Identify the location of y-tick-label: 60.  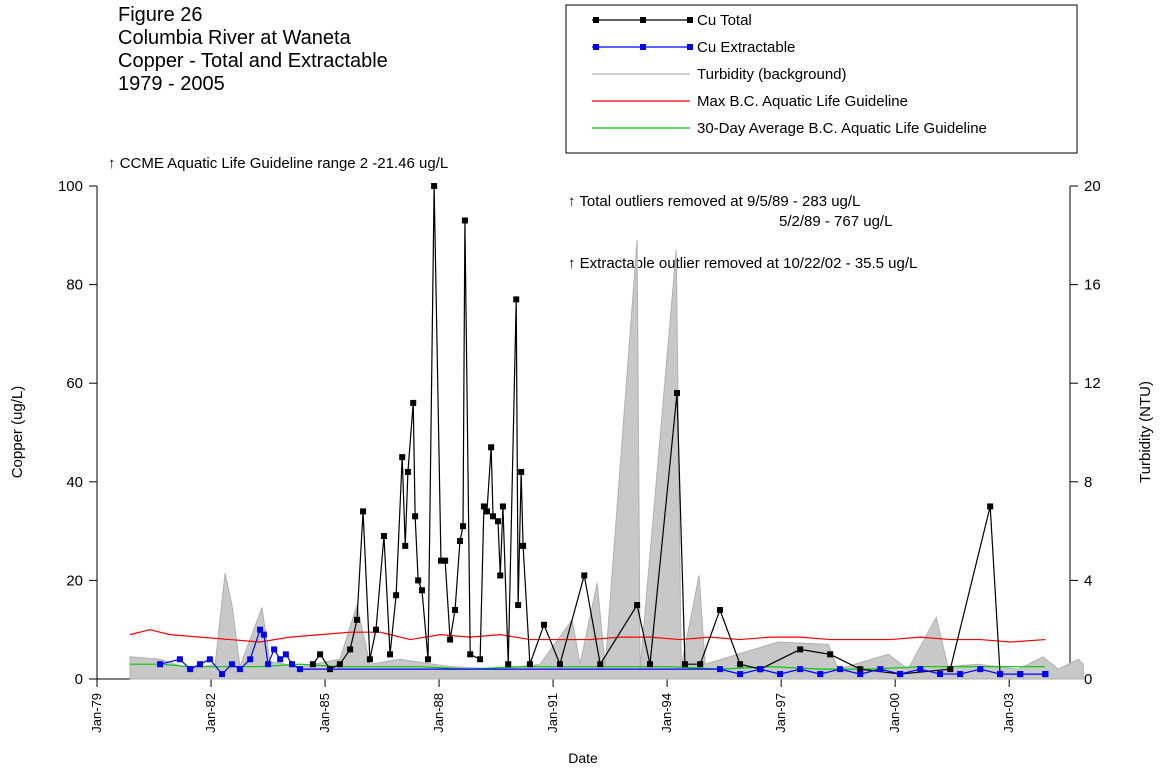
(74, 383).